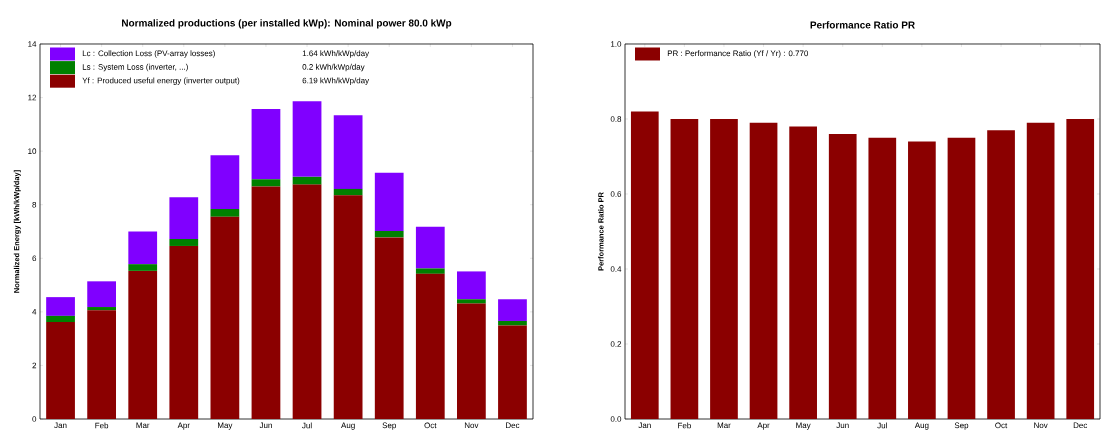 This screenshot has height=439, width=1112. I want to click on chart-title: Performance Ratio PR, so click(862, 25).